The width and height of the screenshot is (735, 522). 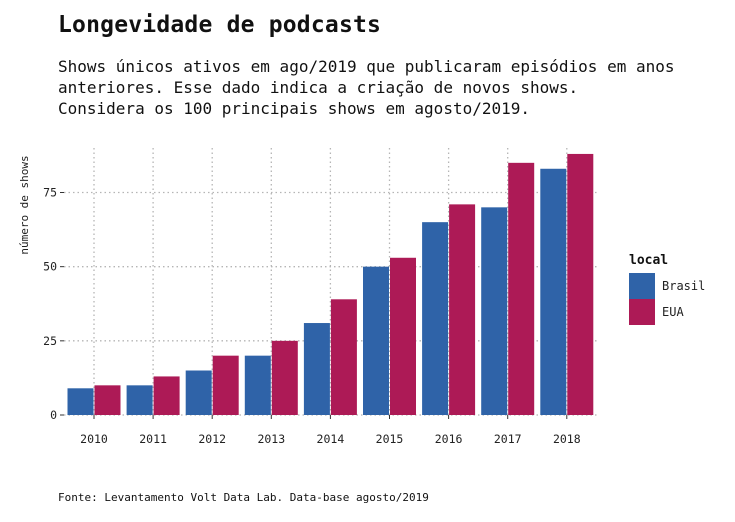 What do you see at coordinates (94, 439) in the screenshot?
I see `x-tick-label: 2010` at bounding box center [94, 439].